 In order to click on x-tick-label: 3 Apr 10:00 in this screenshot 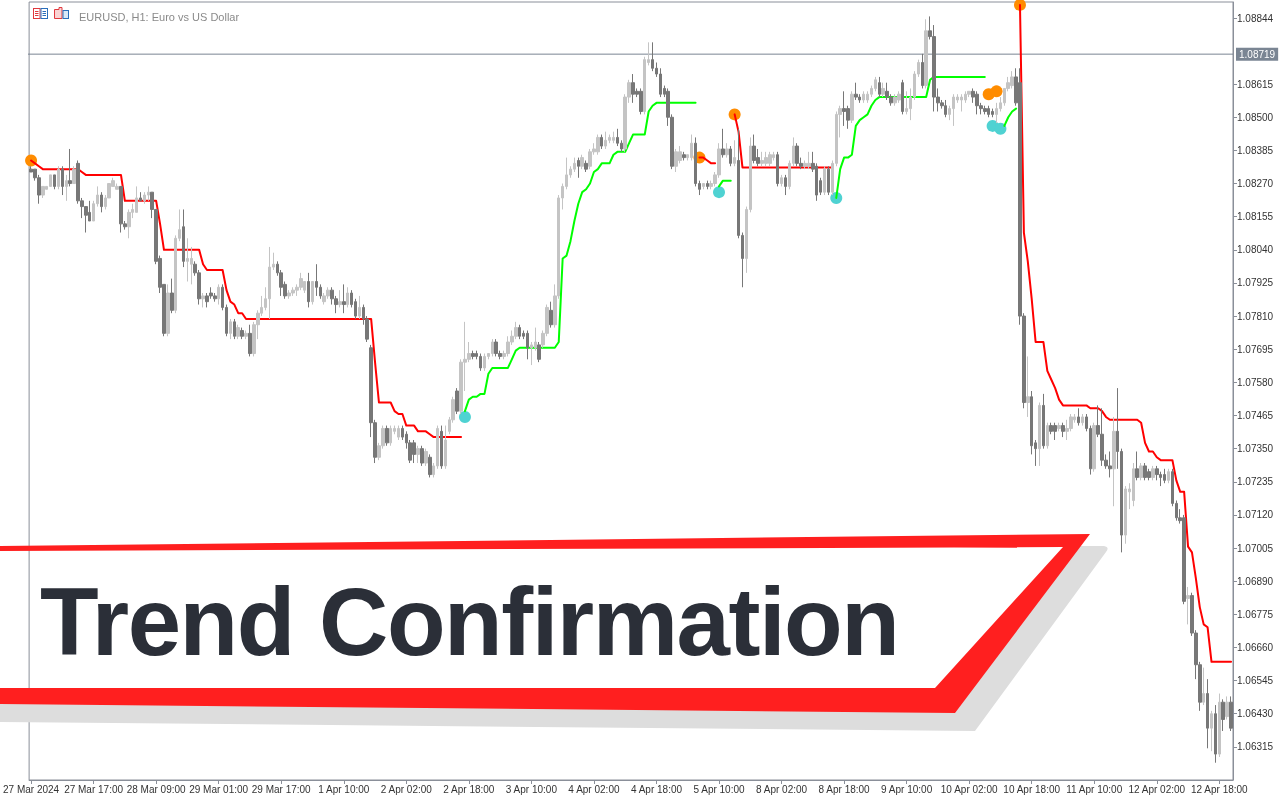, I will do `click(531, 789)`.